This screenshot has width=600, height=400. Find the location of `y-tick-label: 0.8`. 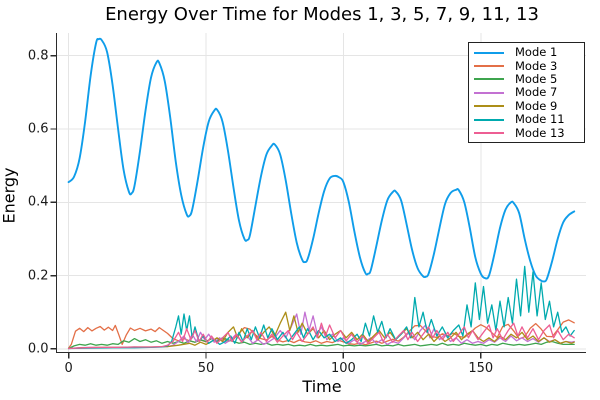

y-tick-label: 0.8 is located at coordinates (38, 56).